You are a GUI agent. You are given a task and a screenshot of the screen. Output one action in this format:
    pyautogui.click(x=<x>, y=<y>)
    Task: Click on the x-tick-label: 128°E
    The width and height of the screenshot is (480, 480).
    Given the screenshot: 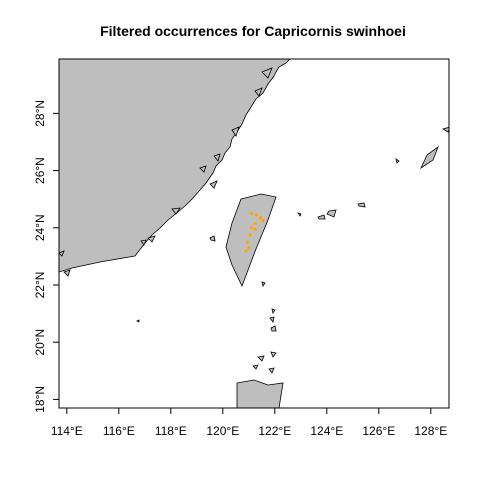 What is the action you would take?
    pyautogui.click(x=430, y=431)
    